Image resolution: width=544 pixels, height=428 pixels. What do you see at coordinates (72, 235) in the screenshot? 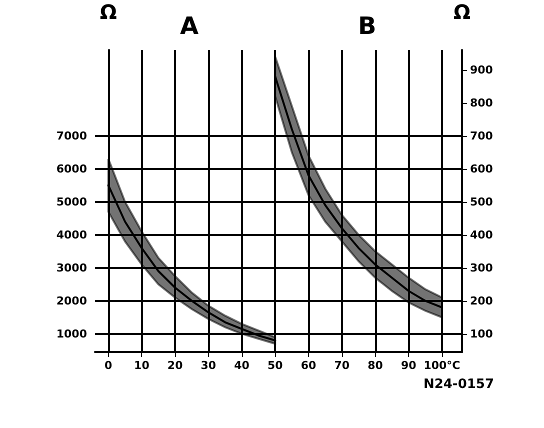
I see `y-tick-label: 4000` at bounding box center [72, 235].